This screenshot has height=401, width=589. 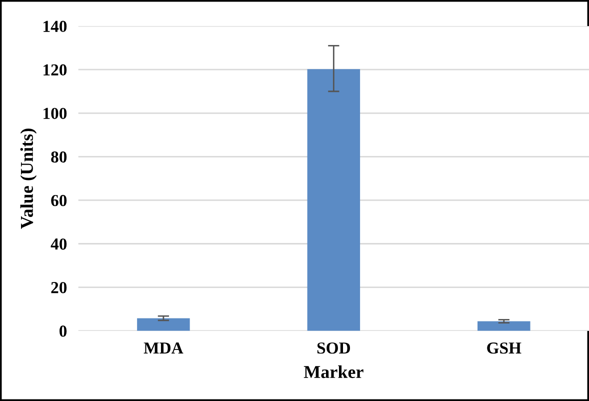 What do you see at coordinates (58, 244) in the screenshot?
I see `y-tick-label: 40` at bounding box center [58, 244].